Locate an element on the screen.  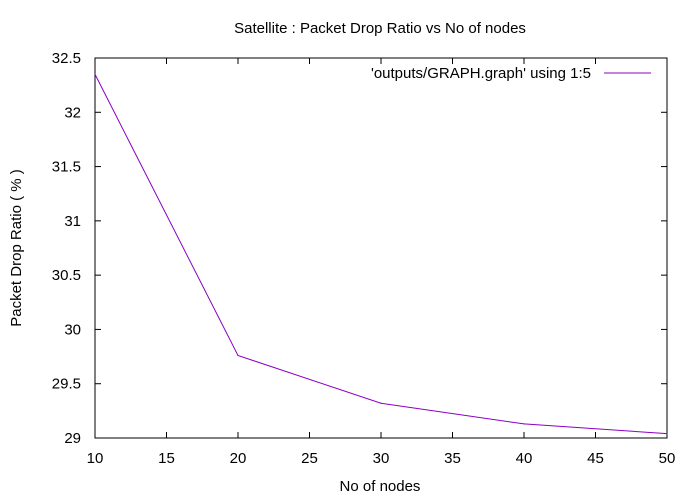
y-tick-label: 31 is located at coordinates (72, 221).